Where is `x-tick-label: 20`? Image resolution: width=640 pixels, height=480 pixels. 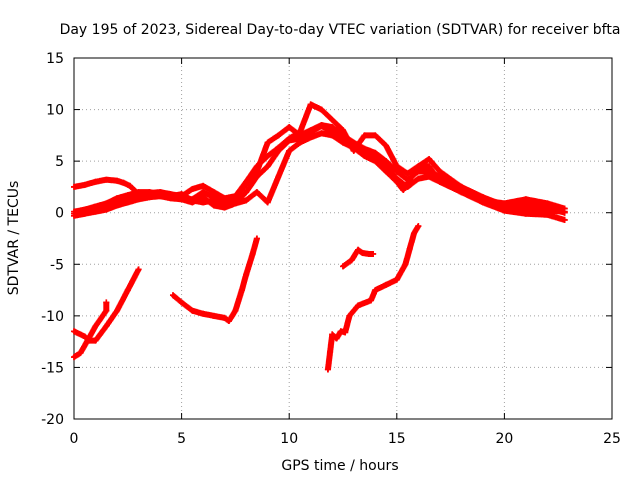
x-tick-label: 20 is located at coordinates (504, 439).